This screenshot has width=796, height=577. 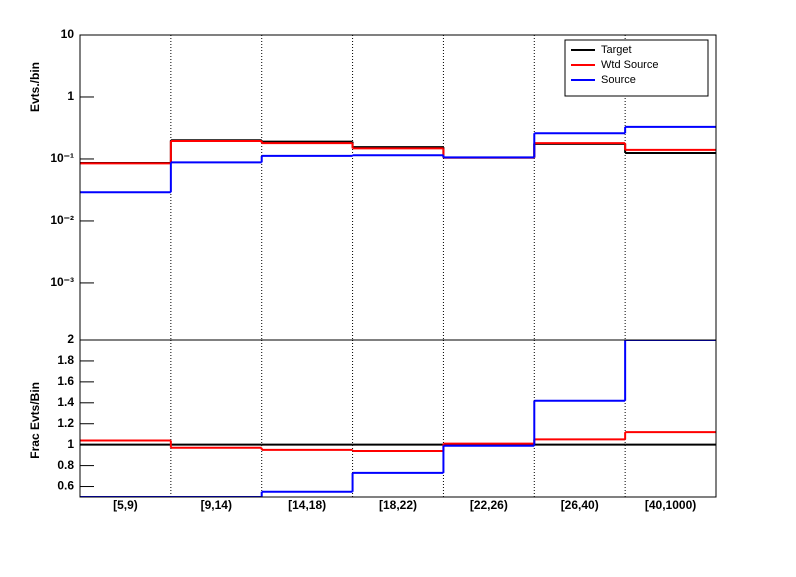 I want to click on y-tick-label: 1.6, so click(x=65, y=381).